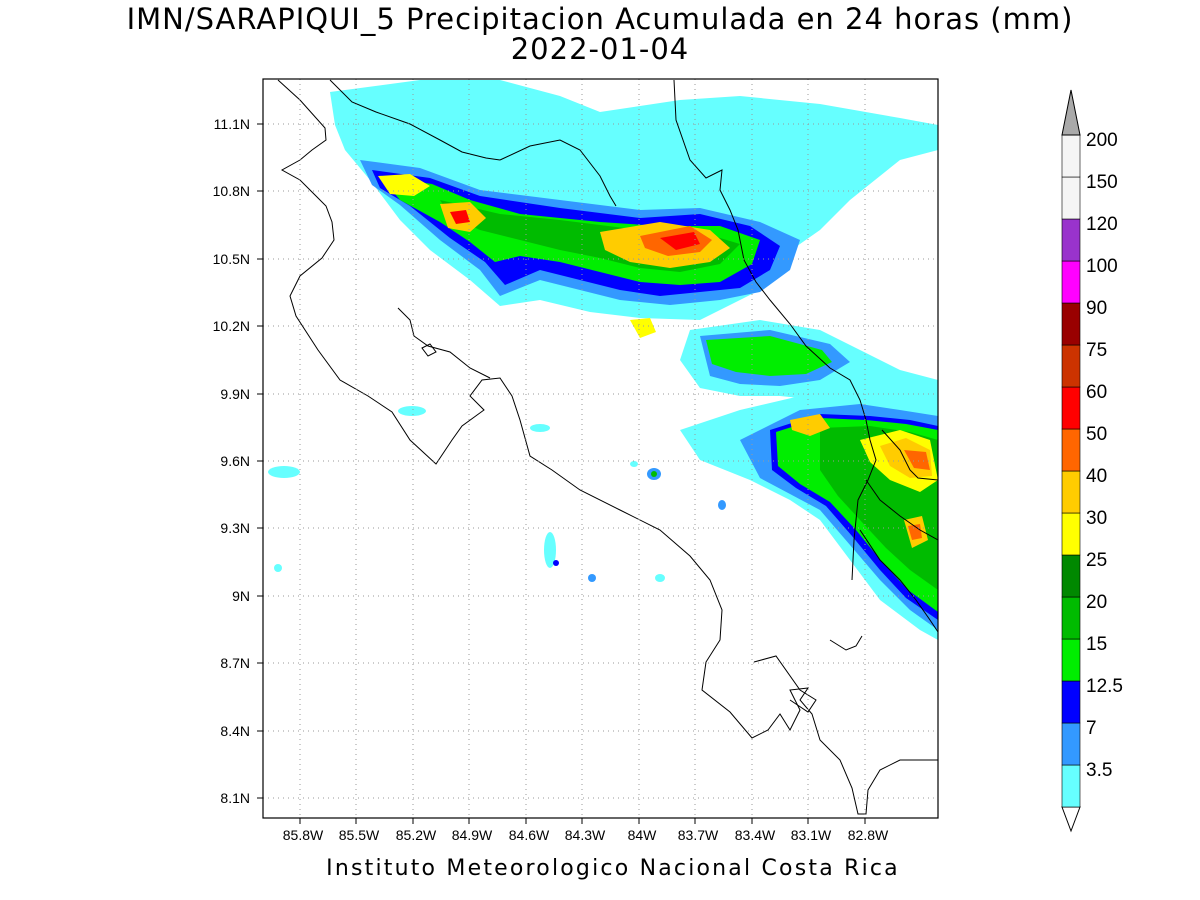 The image size is (1200, 900). What do you see at coordinates (1102, 140) in the screenshot?
I see `legend-label: 200` at bounding box center [1102, 140].